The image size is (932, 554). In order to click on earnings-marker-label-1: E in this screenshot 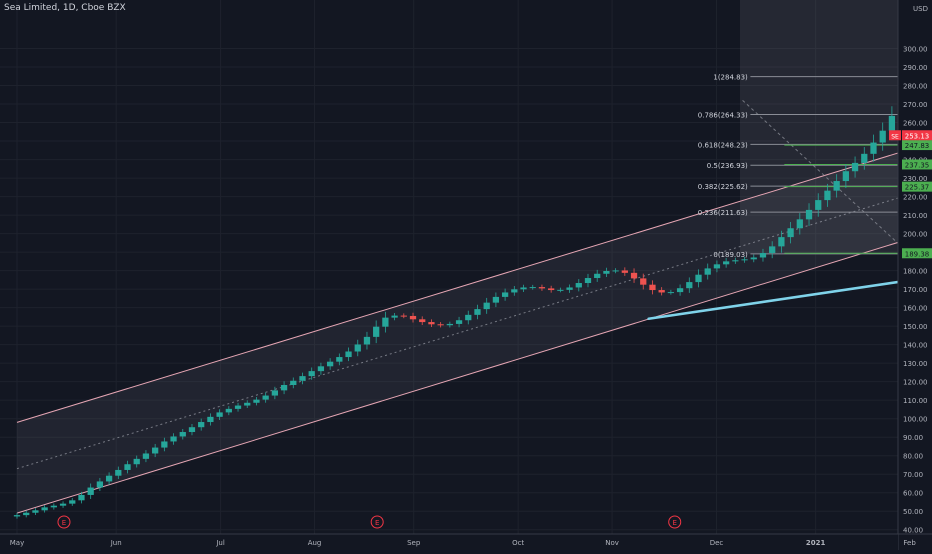, I will do `click(377, 523)`.